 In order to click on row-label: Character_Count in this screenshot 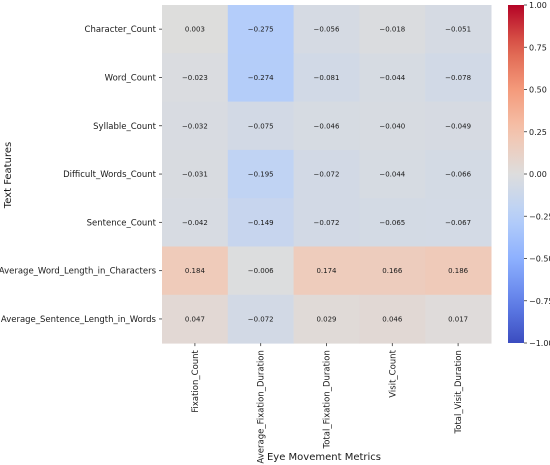, I will do `click(121, 30)`.